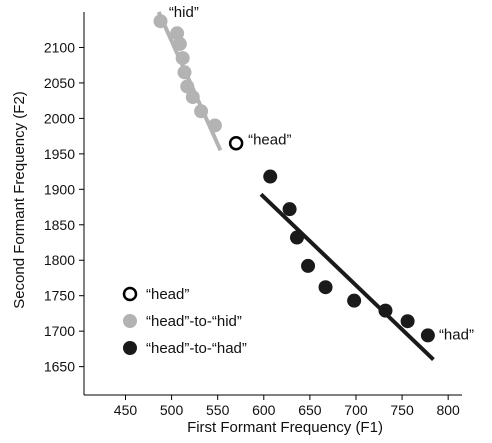  Describe the element at coordinates (59, 331) in the screenshot. I see `y-tick-label: 1700` at that location.